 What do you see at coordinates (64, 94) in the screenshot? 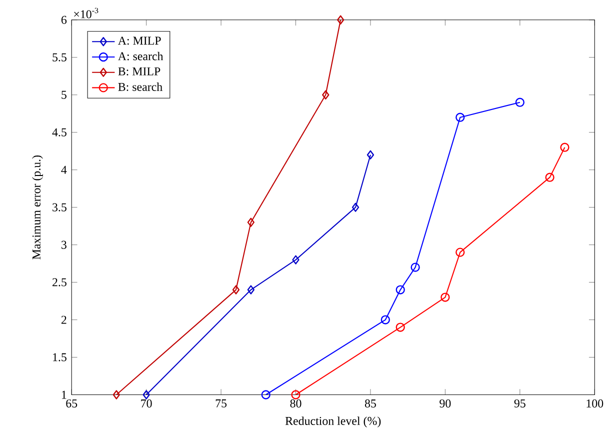
I see `y-tick-label: 5` at bounding box center [64, 94].